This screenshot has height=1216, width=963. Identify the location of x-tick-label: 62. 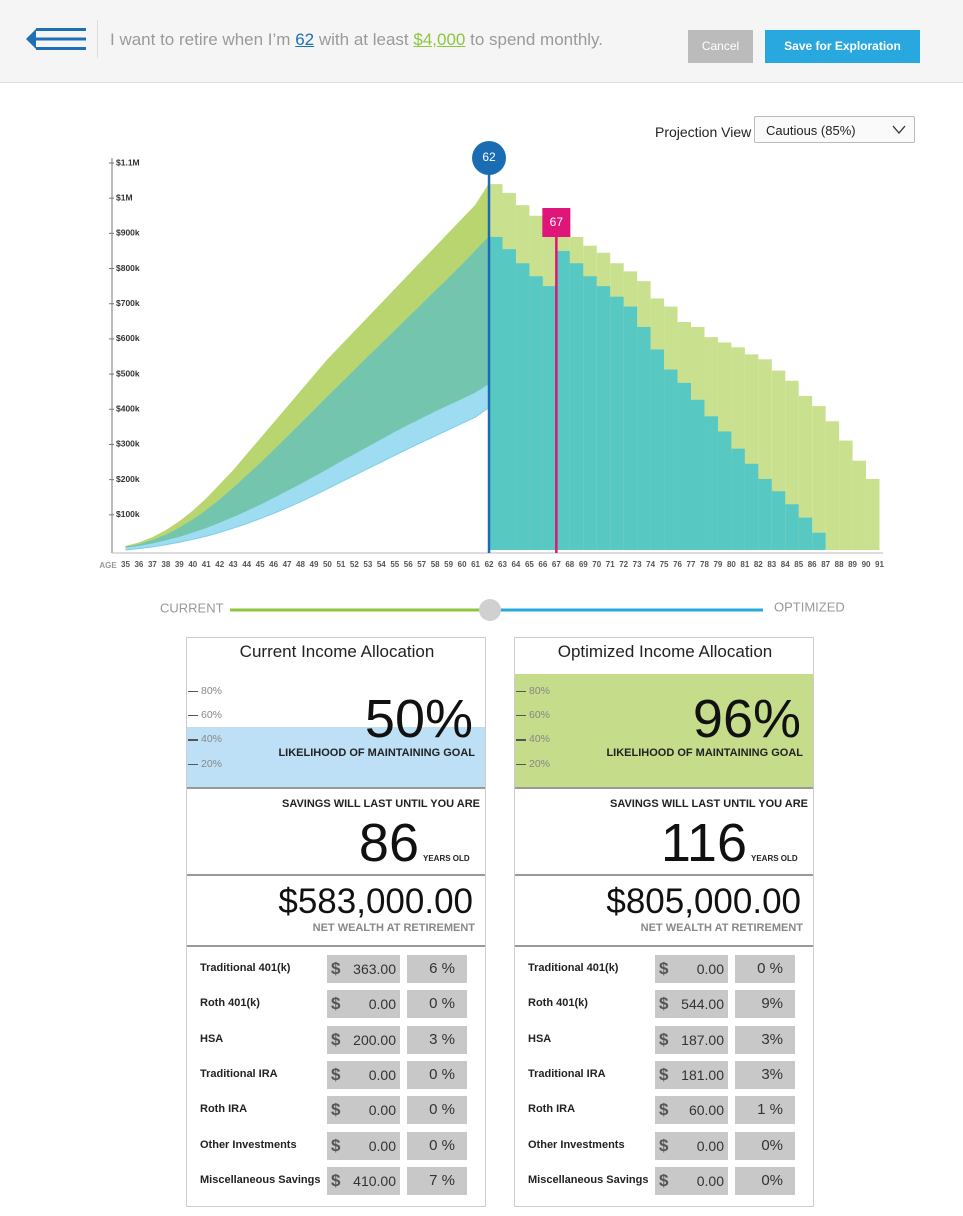
(489, 564).